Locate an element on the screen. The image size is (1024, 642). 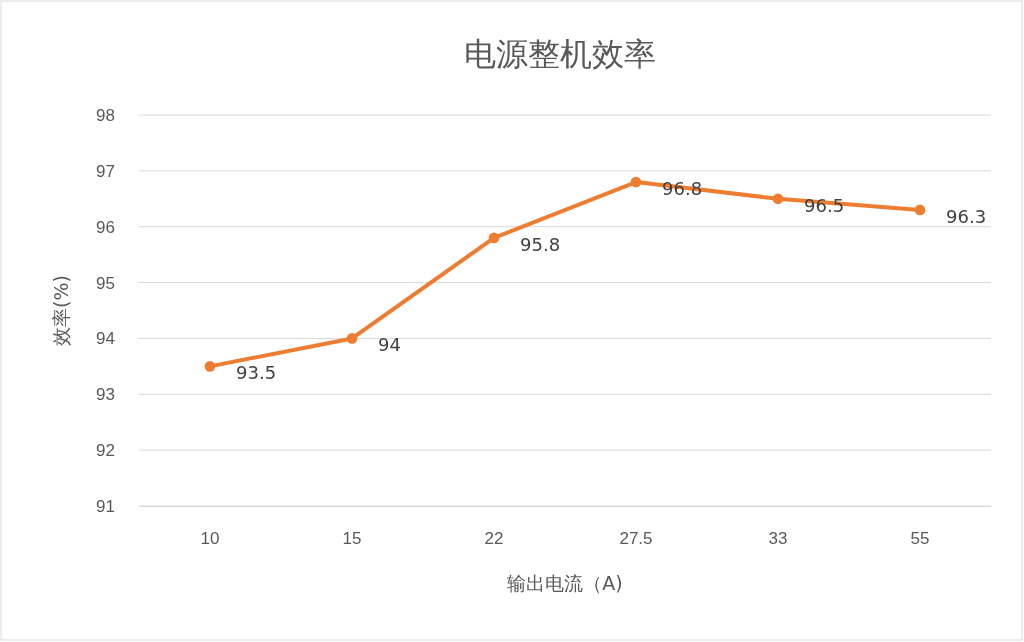
x-tick-label: 15 is located at coordinates (352, 539).